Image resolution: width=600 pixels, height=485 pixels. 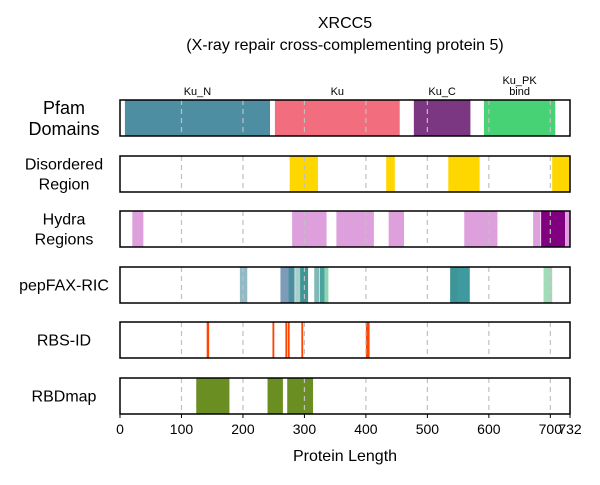 I want to click on track-label: Pfam Domains, so click(x=63, y=118).